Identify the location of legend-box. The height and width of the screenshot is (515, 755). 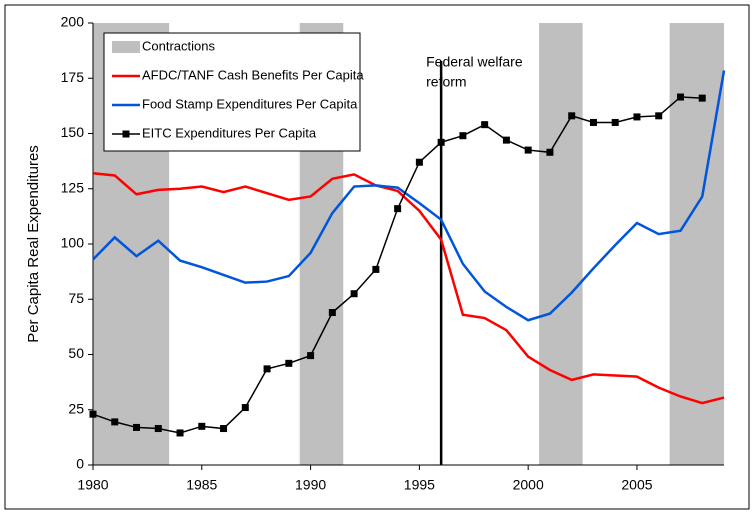
(232, 92).